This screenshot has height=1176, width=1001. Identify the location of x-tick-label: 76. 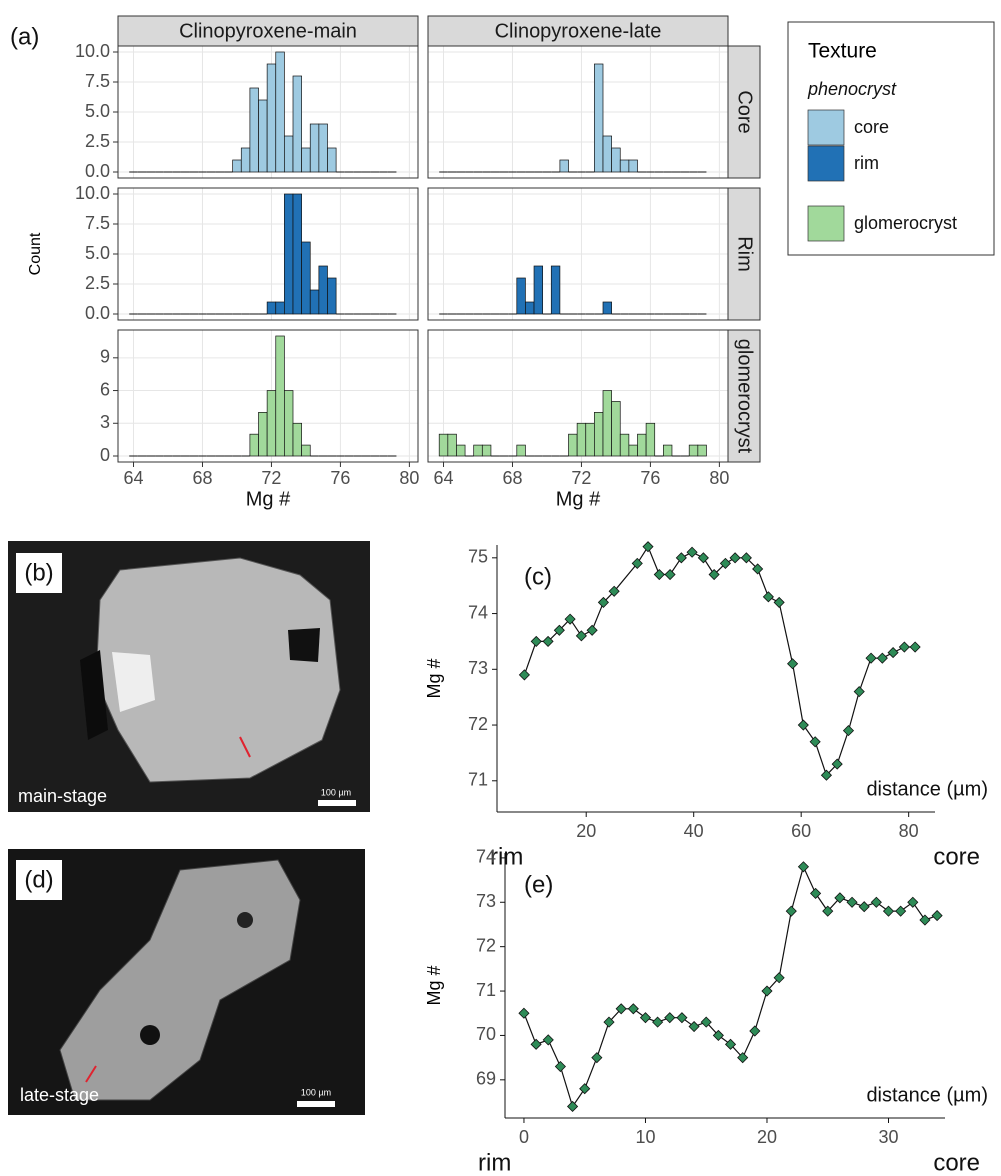
(650, 478).